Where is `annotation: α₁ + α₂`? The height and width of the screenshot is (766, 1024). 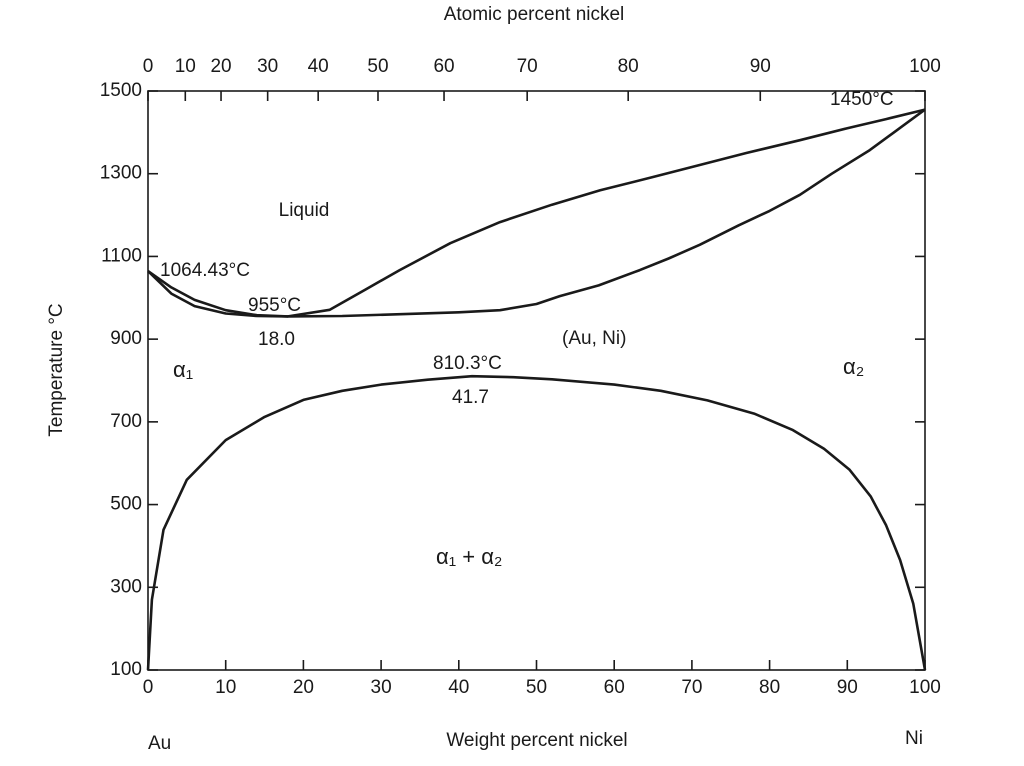
annotation: α₁ + α₂ is located at coordinates (469, 556).